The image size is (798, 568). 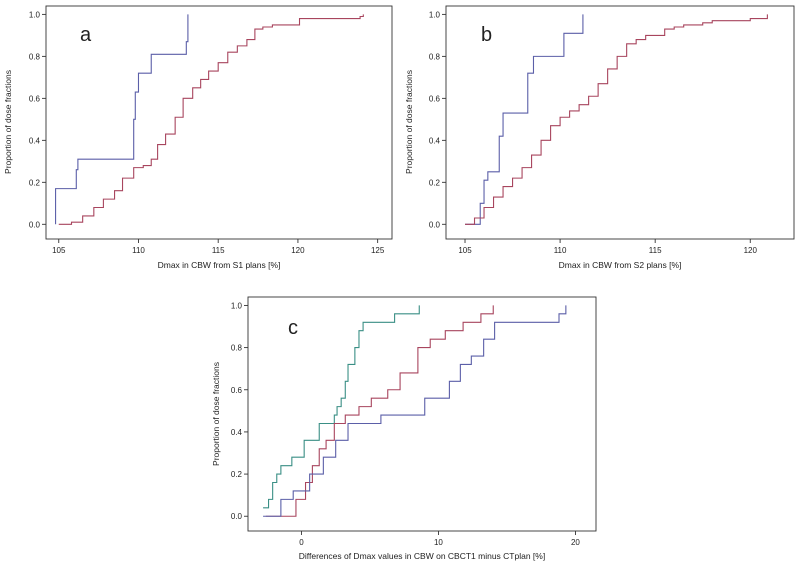 What do you see at coordinates (35, 14) in the screenshot?
I see `panel-a-y-tick-label: 1.0` at bounding box center [35, 14].